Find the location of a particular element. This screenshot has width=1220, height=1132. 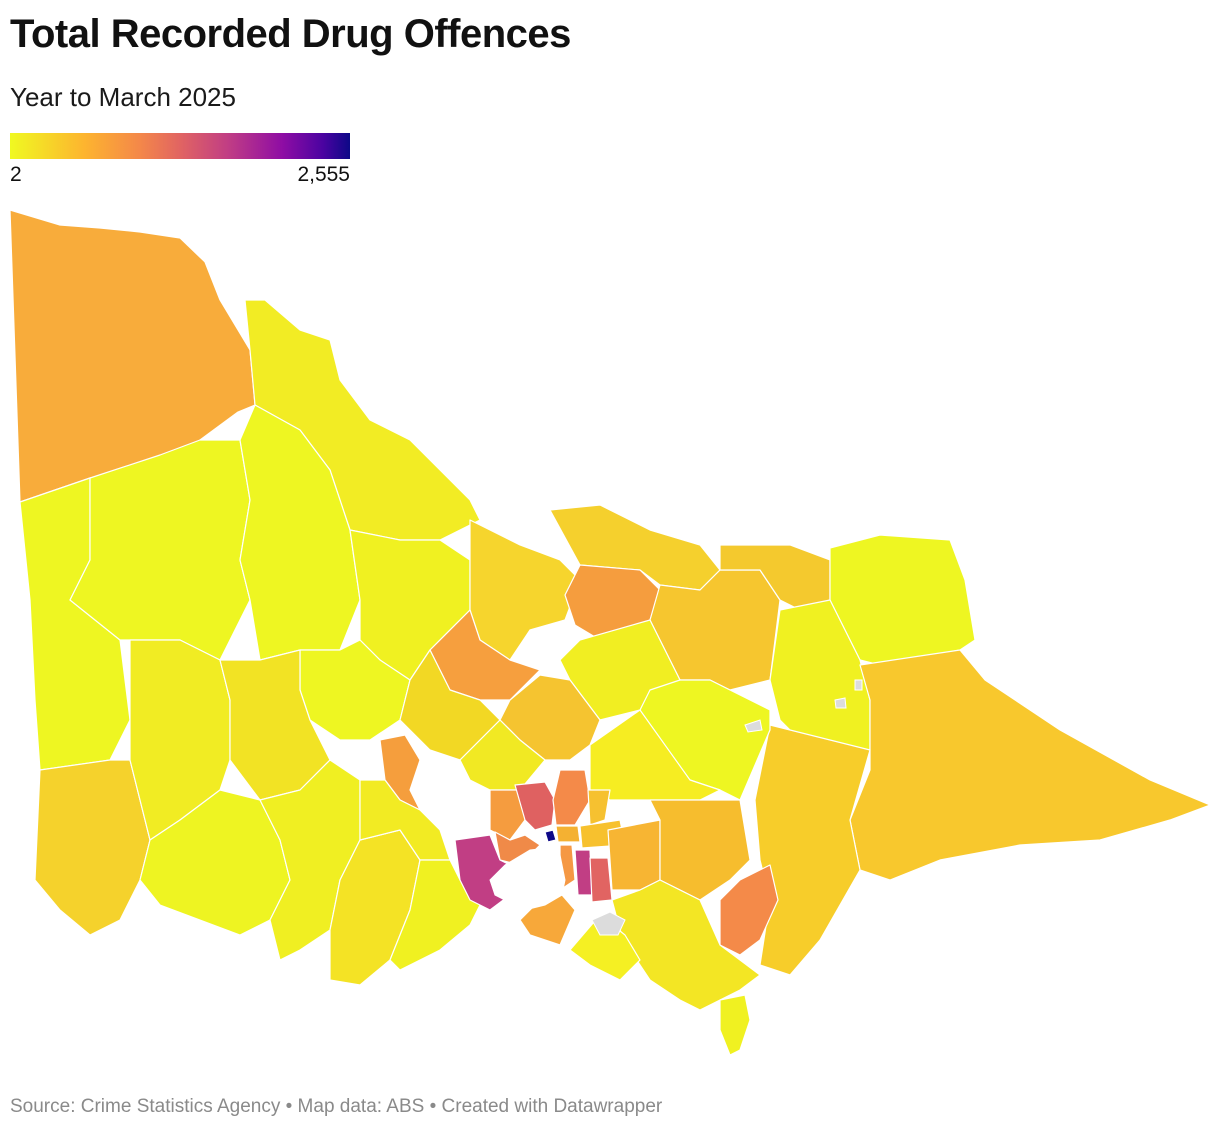

no-data-area-mt-buller is located at coordinates (840, 703).